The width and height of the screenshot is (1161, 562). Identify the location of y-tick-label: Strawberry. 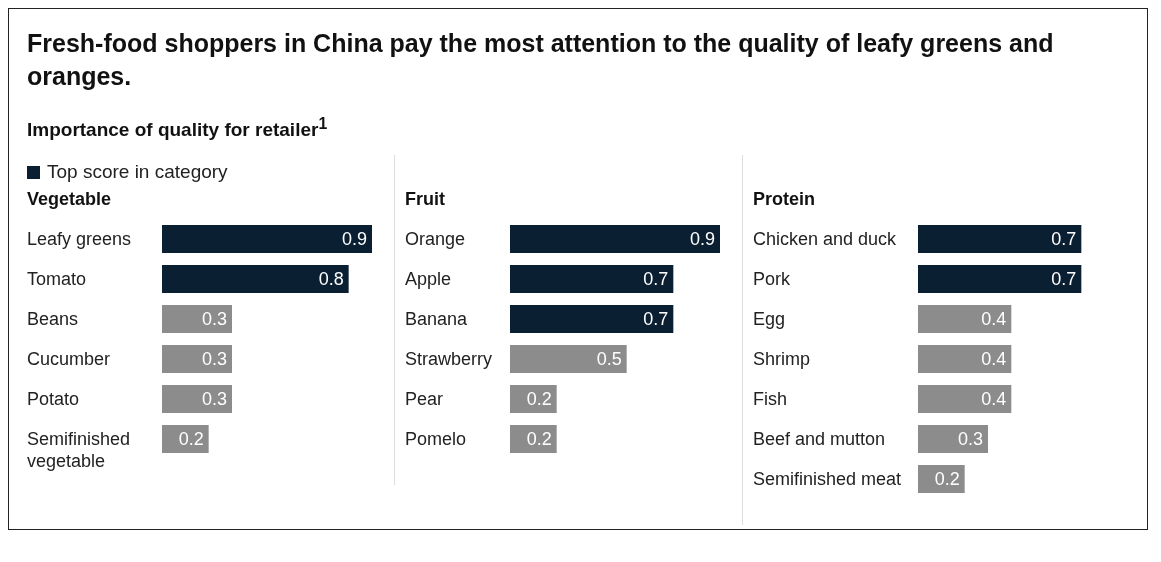
(449, 359).